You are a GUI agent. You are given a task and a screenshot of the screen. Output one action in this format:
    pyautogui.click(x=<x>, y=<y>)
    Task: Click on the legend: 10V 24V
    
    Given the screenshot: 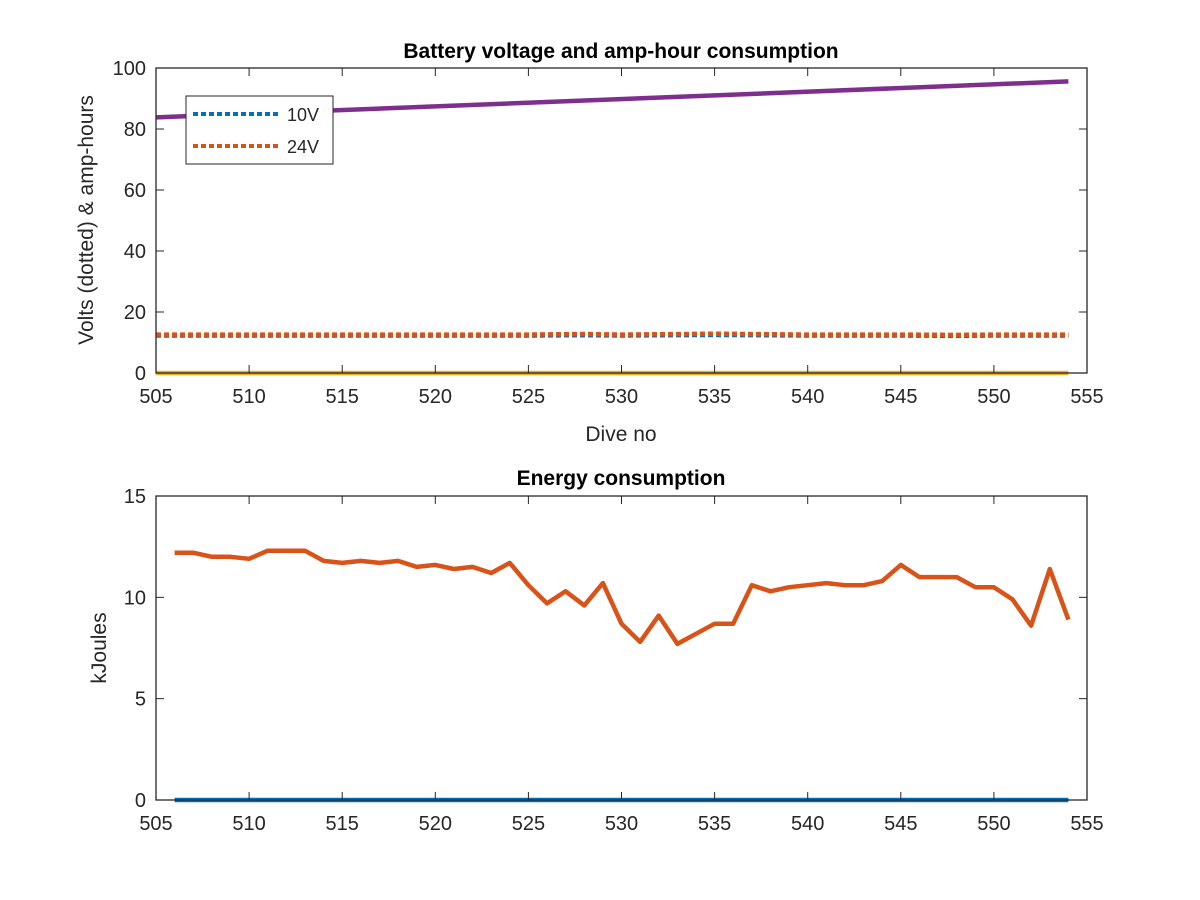 What is the action you would take?
    pyautogui.click(x=259, y=130)
    